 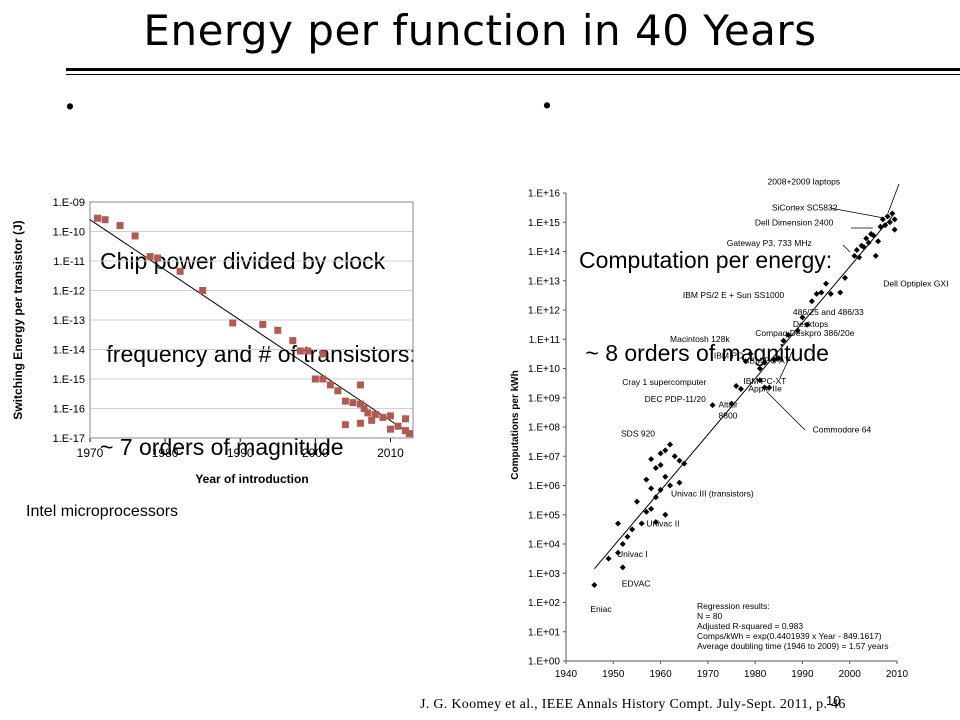 What do you see at coordinates (544, 398) in the screenshot?
I see `right-y-tick-label: 1.E+09` at bounding box center [544, 398].